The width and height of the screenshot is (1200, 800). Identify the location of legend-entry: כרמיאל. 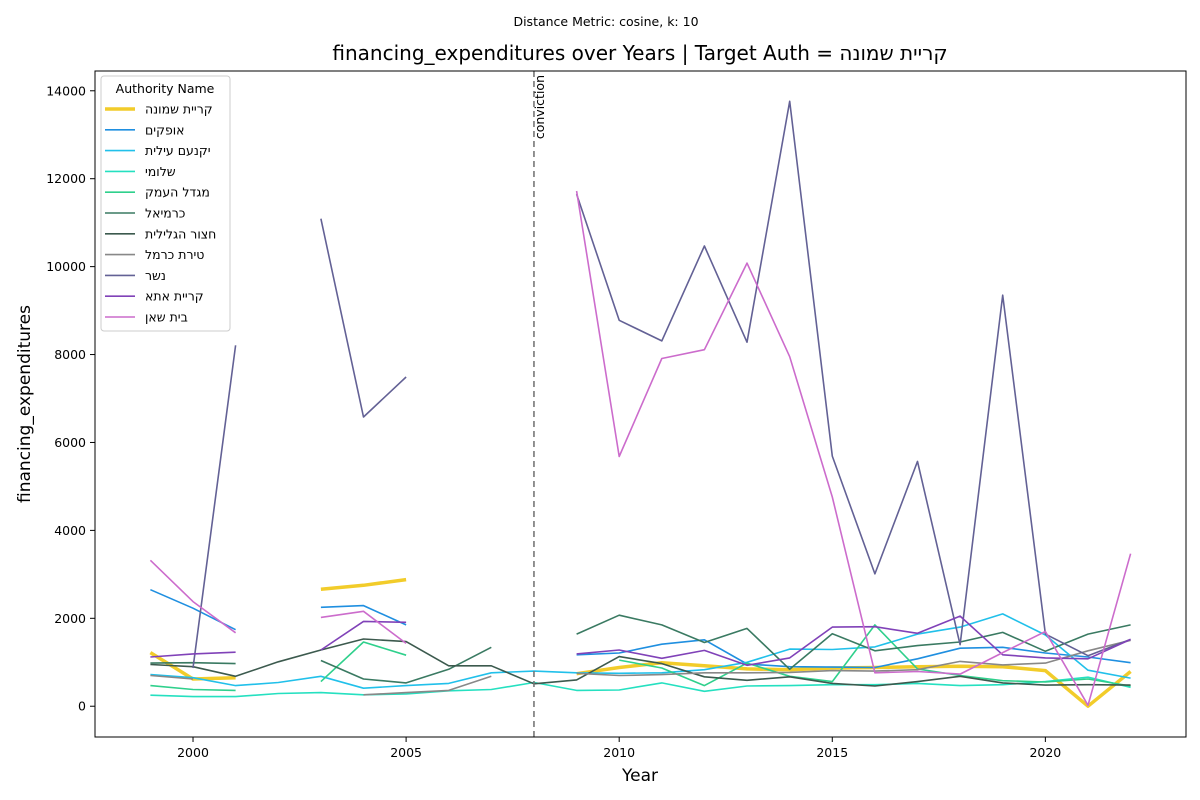
(165, 213).